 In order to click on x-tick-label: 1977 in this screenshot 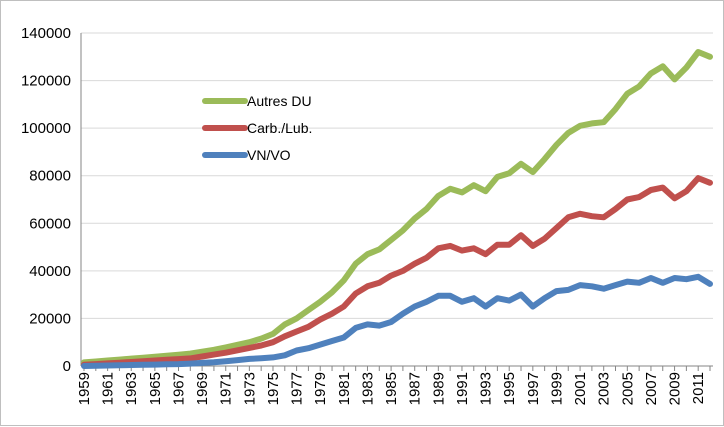, I will do `click(297, 388)`.